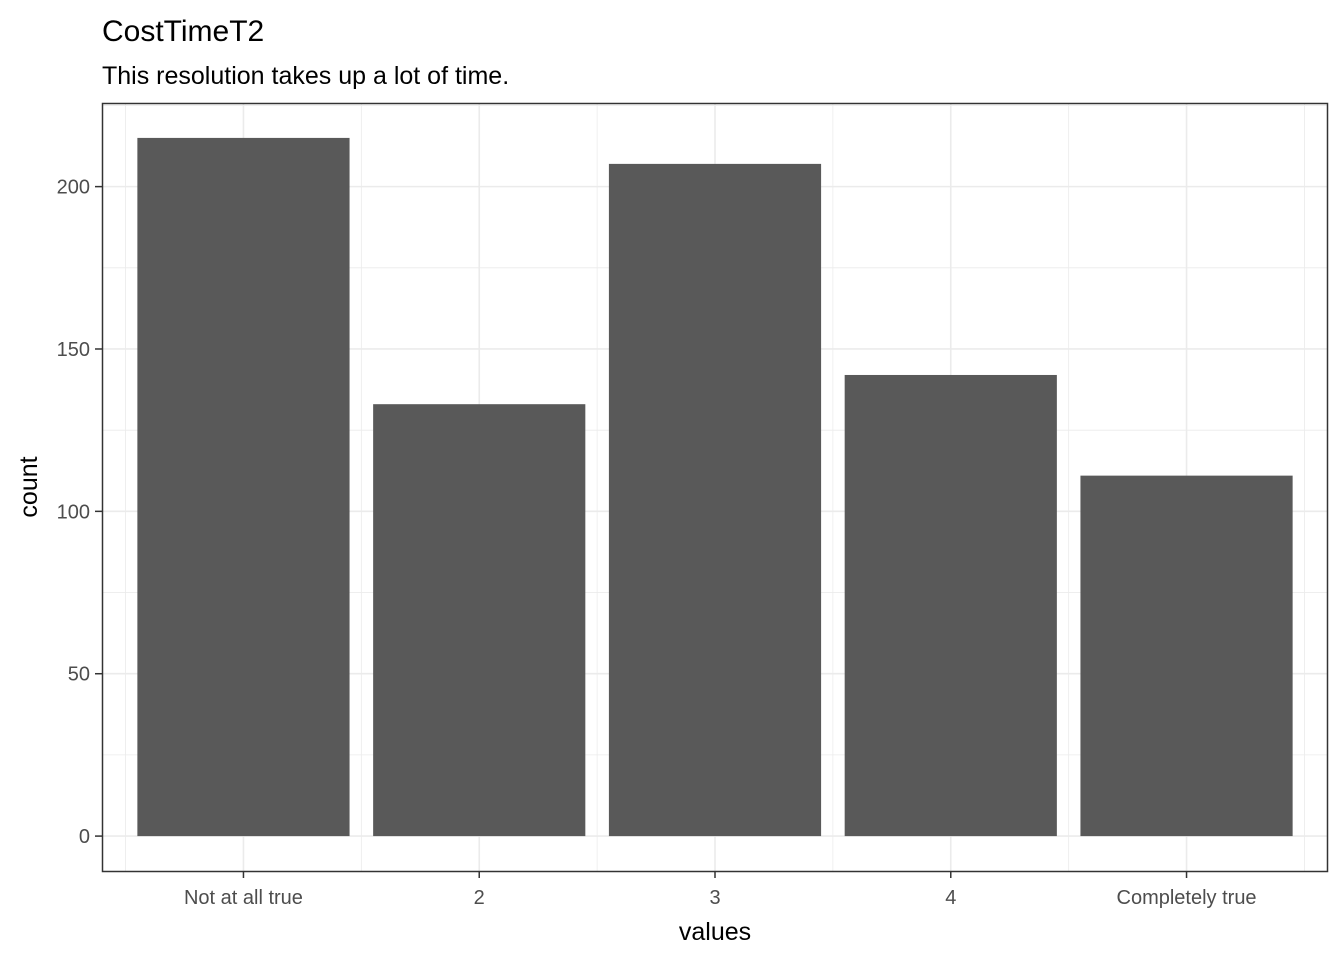  What do you see at coordinates (79, 675) in the screenshot?
I see `y-tick-label: 50` at bounding box center [79, 675].